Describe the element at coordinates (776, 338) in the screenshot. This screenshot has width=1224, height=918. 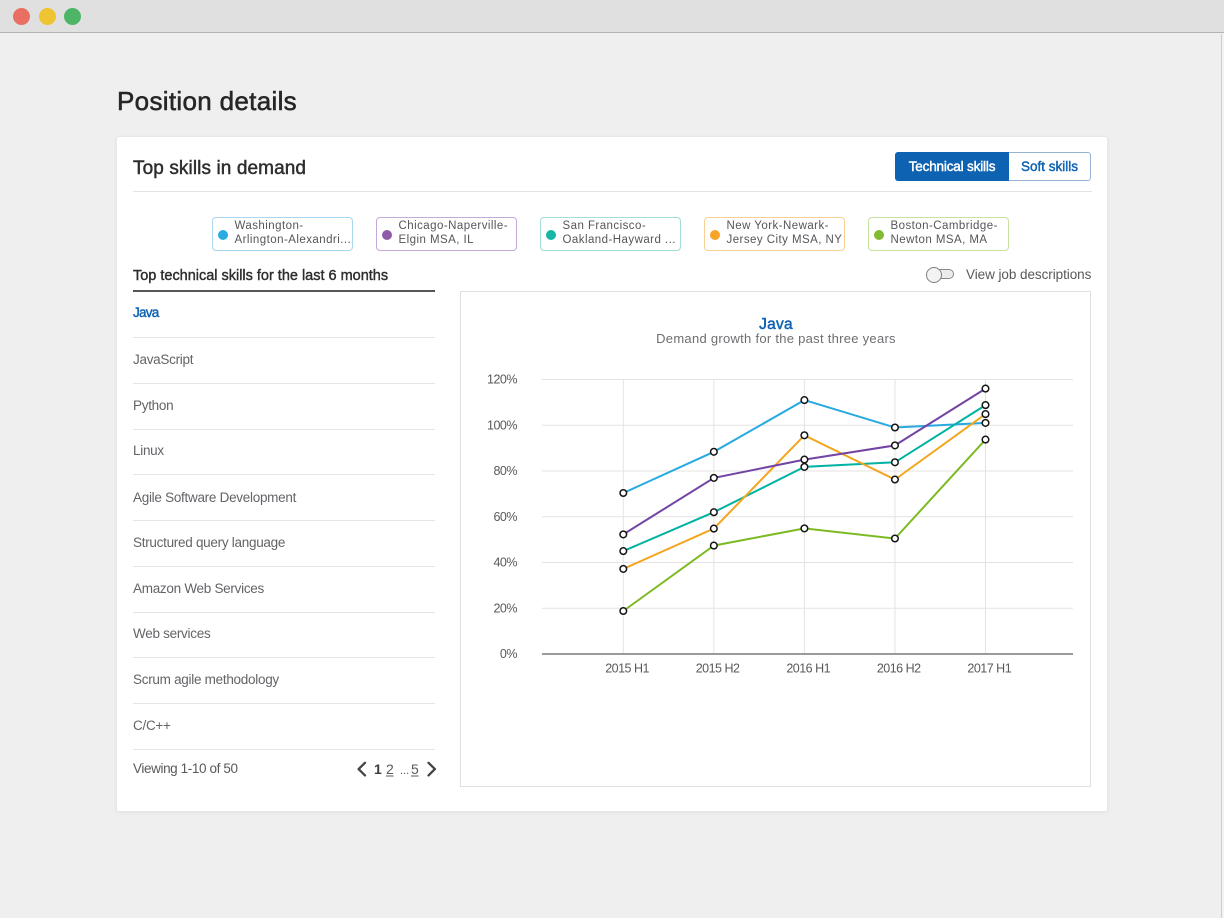
I see `svg-text:Demand growth for the past thr: Demand growth for the past three years` at that location.